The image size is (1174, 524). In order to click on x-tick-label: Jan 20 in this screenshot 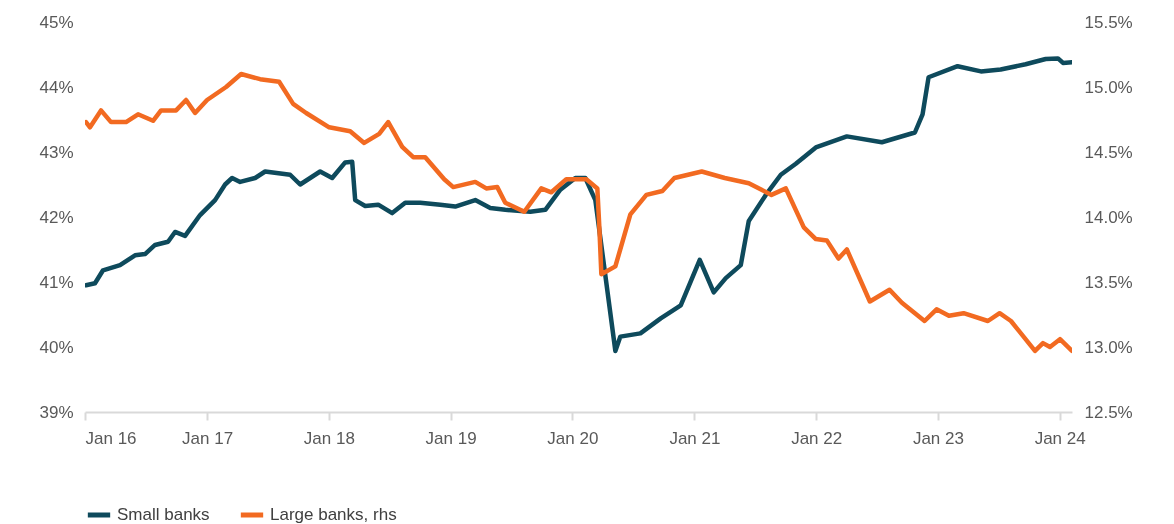, I will do `click(573, 438)`.